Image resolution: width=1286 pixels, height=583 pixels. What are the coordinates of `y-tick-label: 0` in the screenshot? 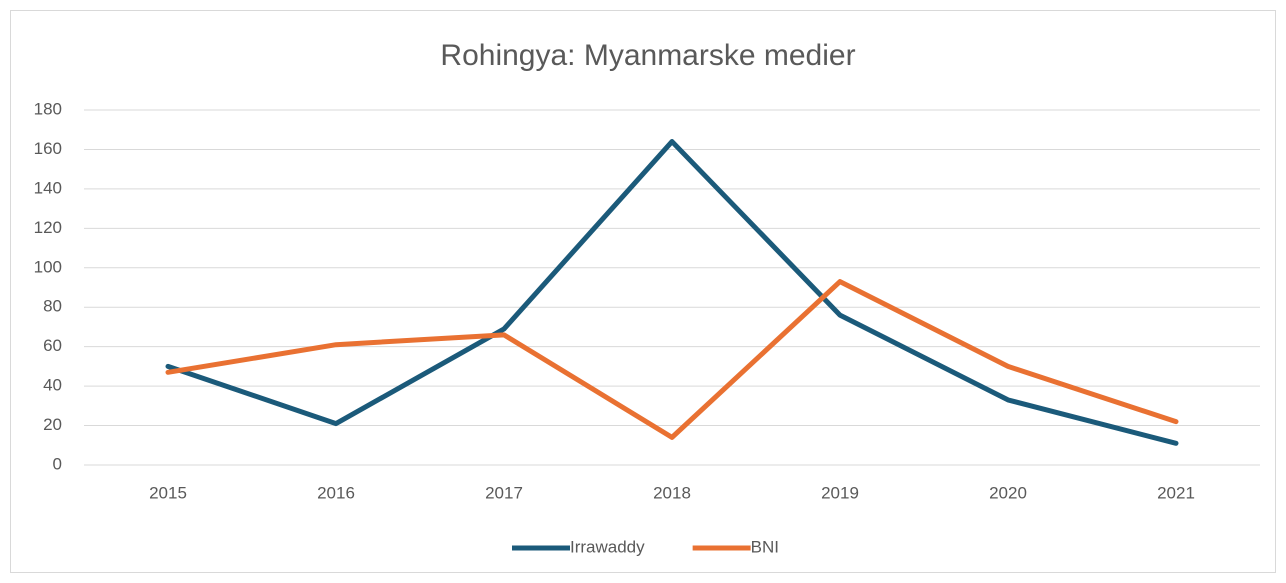 It's located at (57, 463).